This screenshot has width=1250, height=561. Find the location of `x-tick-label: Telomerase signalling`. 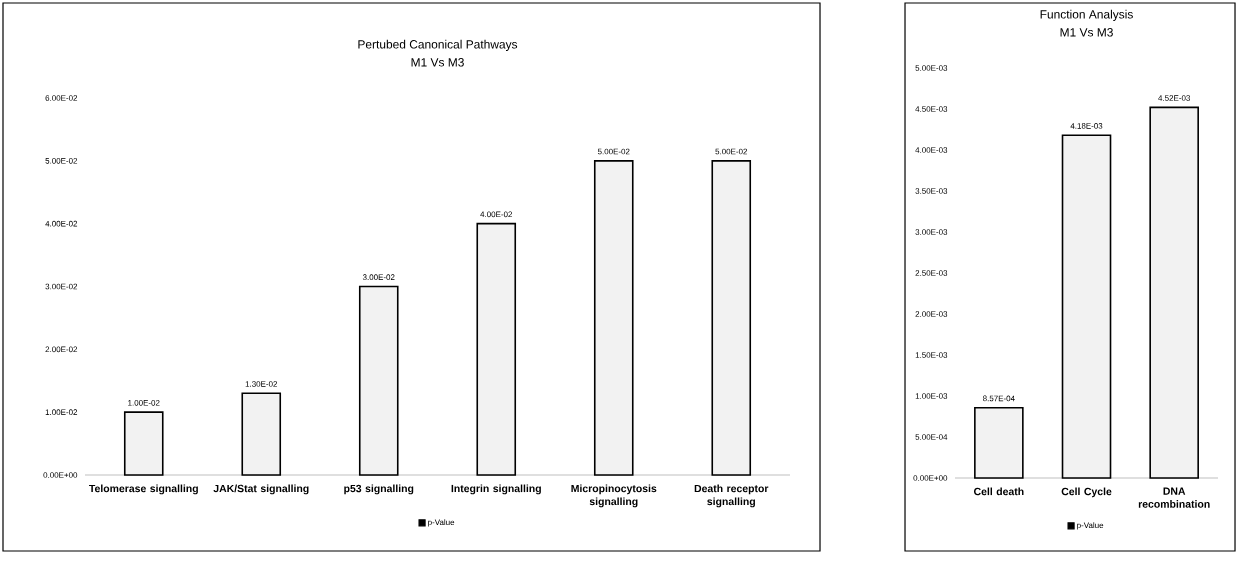

x-tick-label: Telomerase signalling is located at coordinates (143, 489).